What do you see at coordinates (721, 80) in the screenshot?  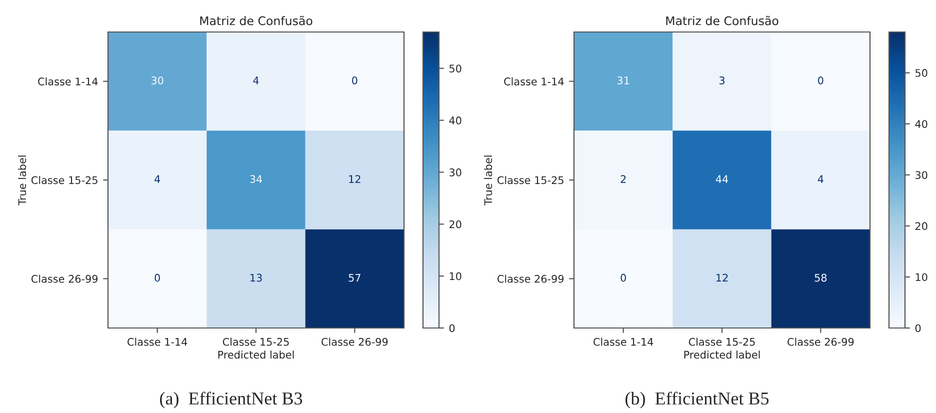 I see `data-label: 3` at bounding box center [721, 80].